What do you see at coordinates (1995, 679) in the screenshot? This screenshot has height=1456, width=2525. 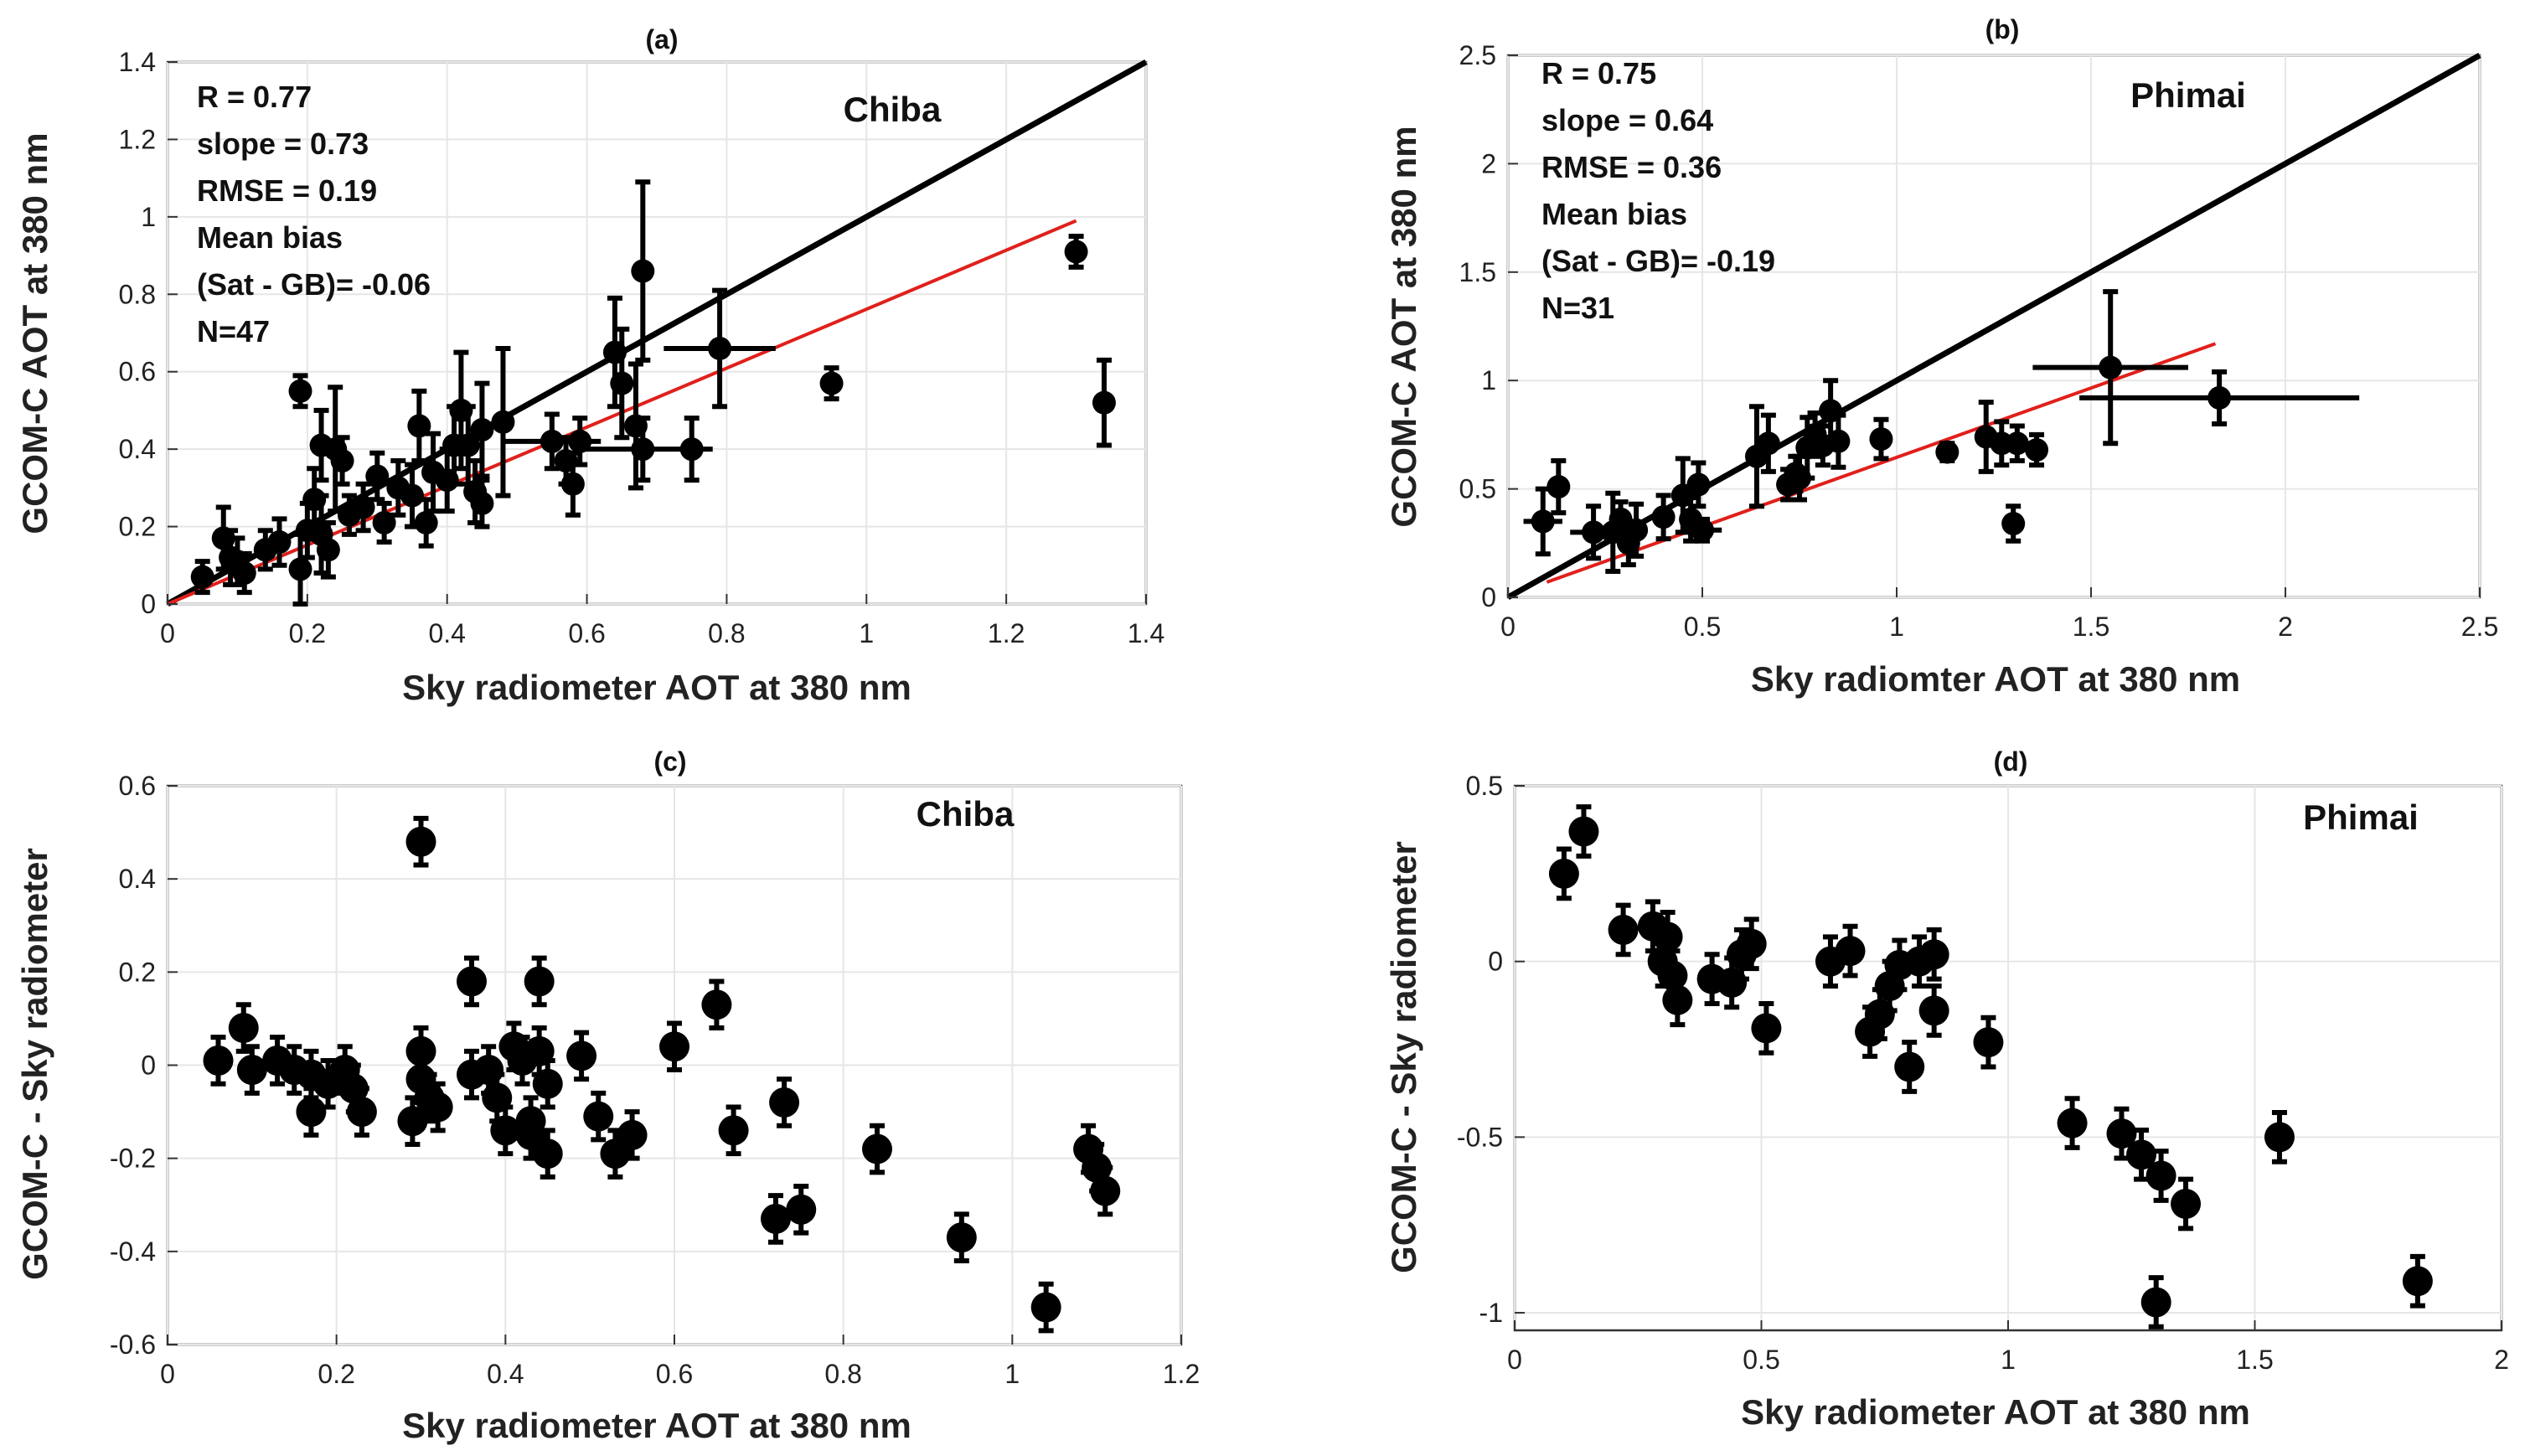 I see `panel-b-xlabel: Sky radiomter AOT at 380 nm` at bounding box center [1995, 679].